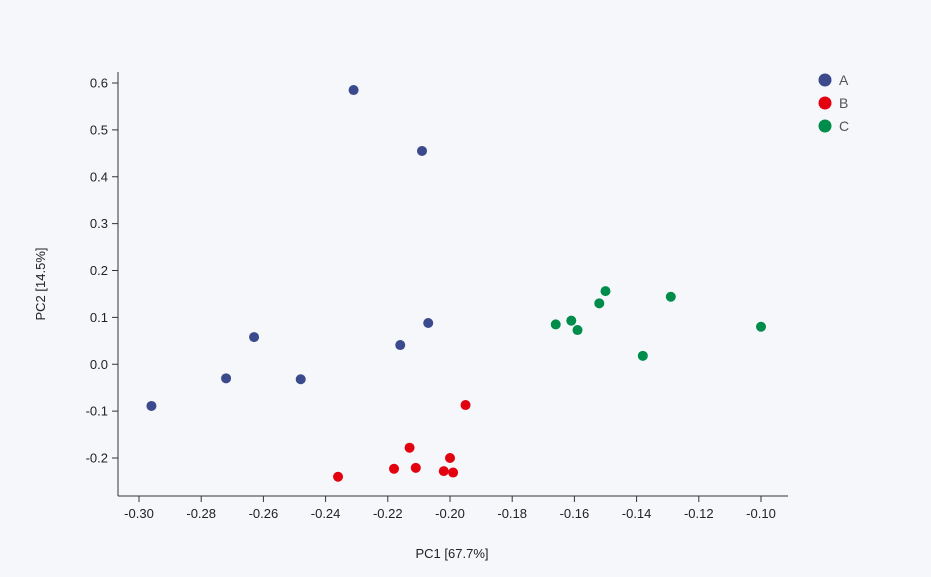  I want to click on y-axis-ticks: 0.6 0.5 0.4 0.3 0.2 0.1 0.0 -0.1 -0.2, so click(102, 271).